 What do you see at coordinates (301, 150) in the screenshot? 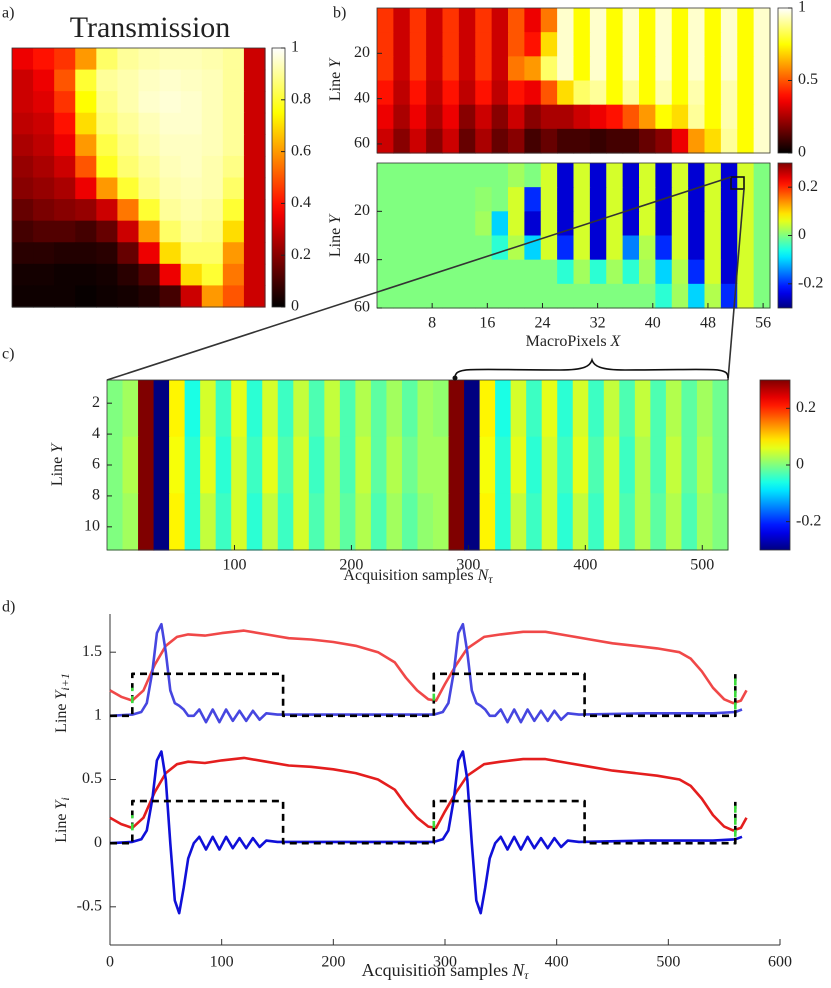
I see `colorbar-tick-label: 0.6` at bounding box center [301, 150].